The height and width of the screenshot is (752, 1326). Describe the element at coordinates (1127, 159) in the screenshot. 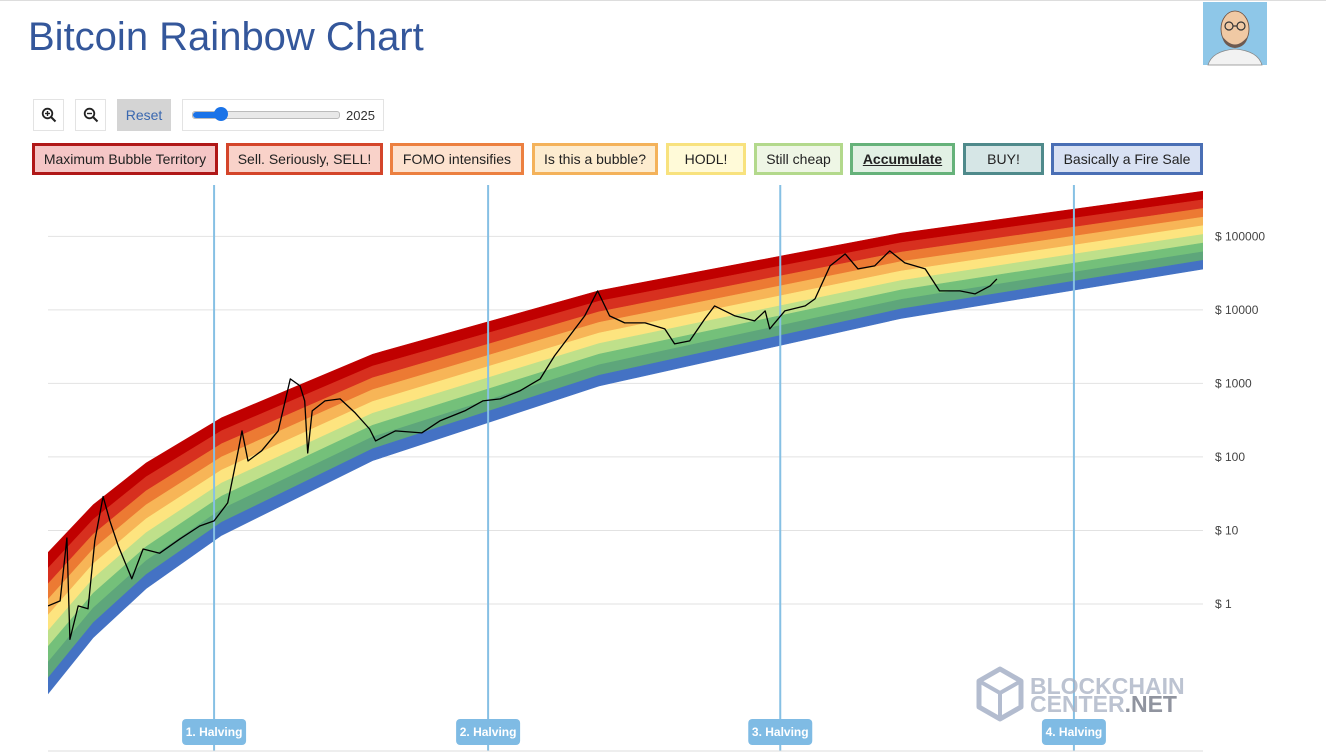

I see `legend-button: Basically a Fire Sale` at that location.